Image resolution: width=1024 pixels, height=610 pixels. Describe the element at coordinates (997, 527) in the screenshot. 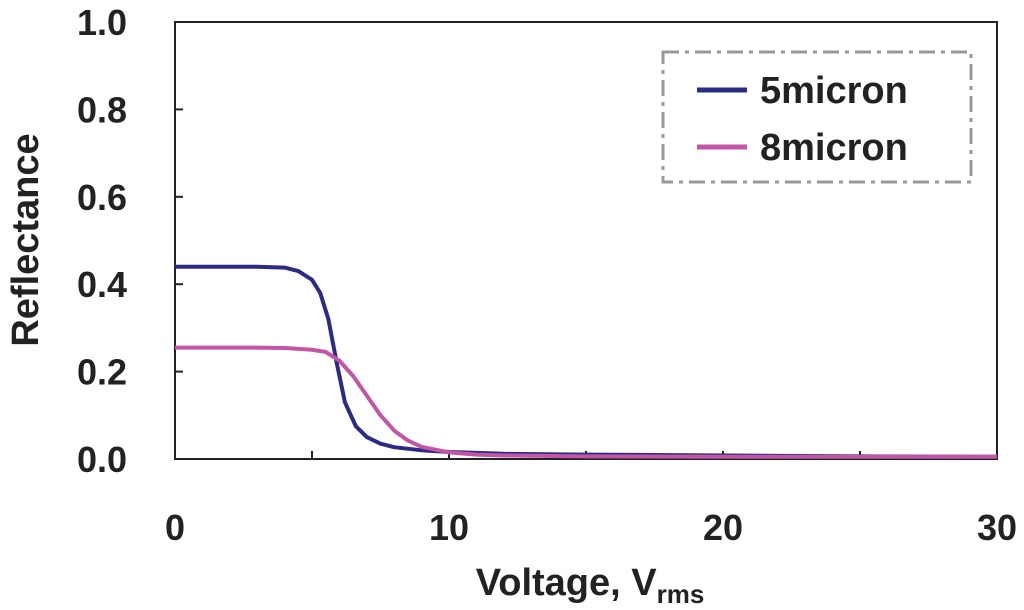

I see `x-tick-label: 30` at that location.